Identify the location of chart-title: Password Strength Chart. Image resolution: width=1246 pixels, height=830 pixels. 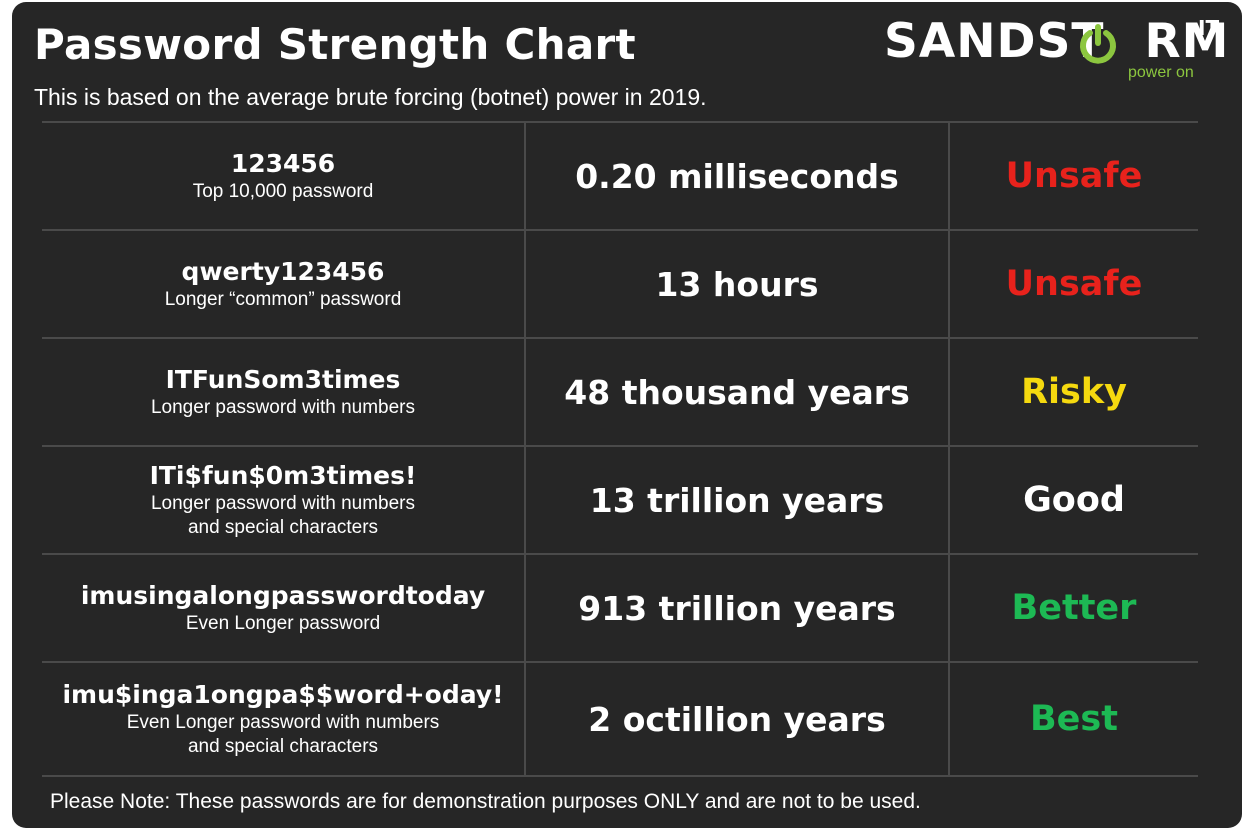
(335, 44).